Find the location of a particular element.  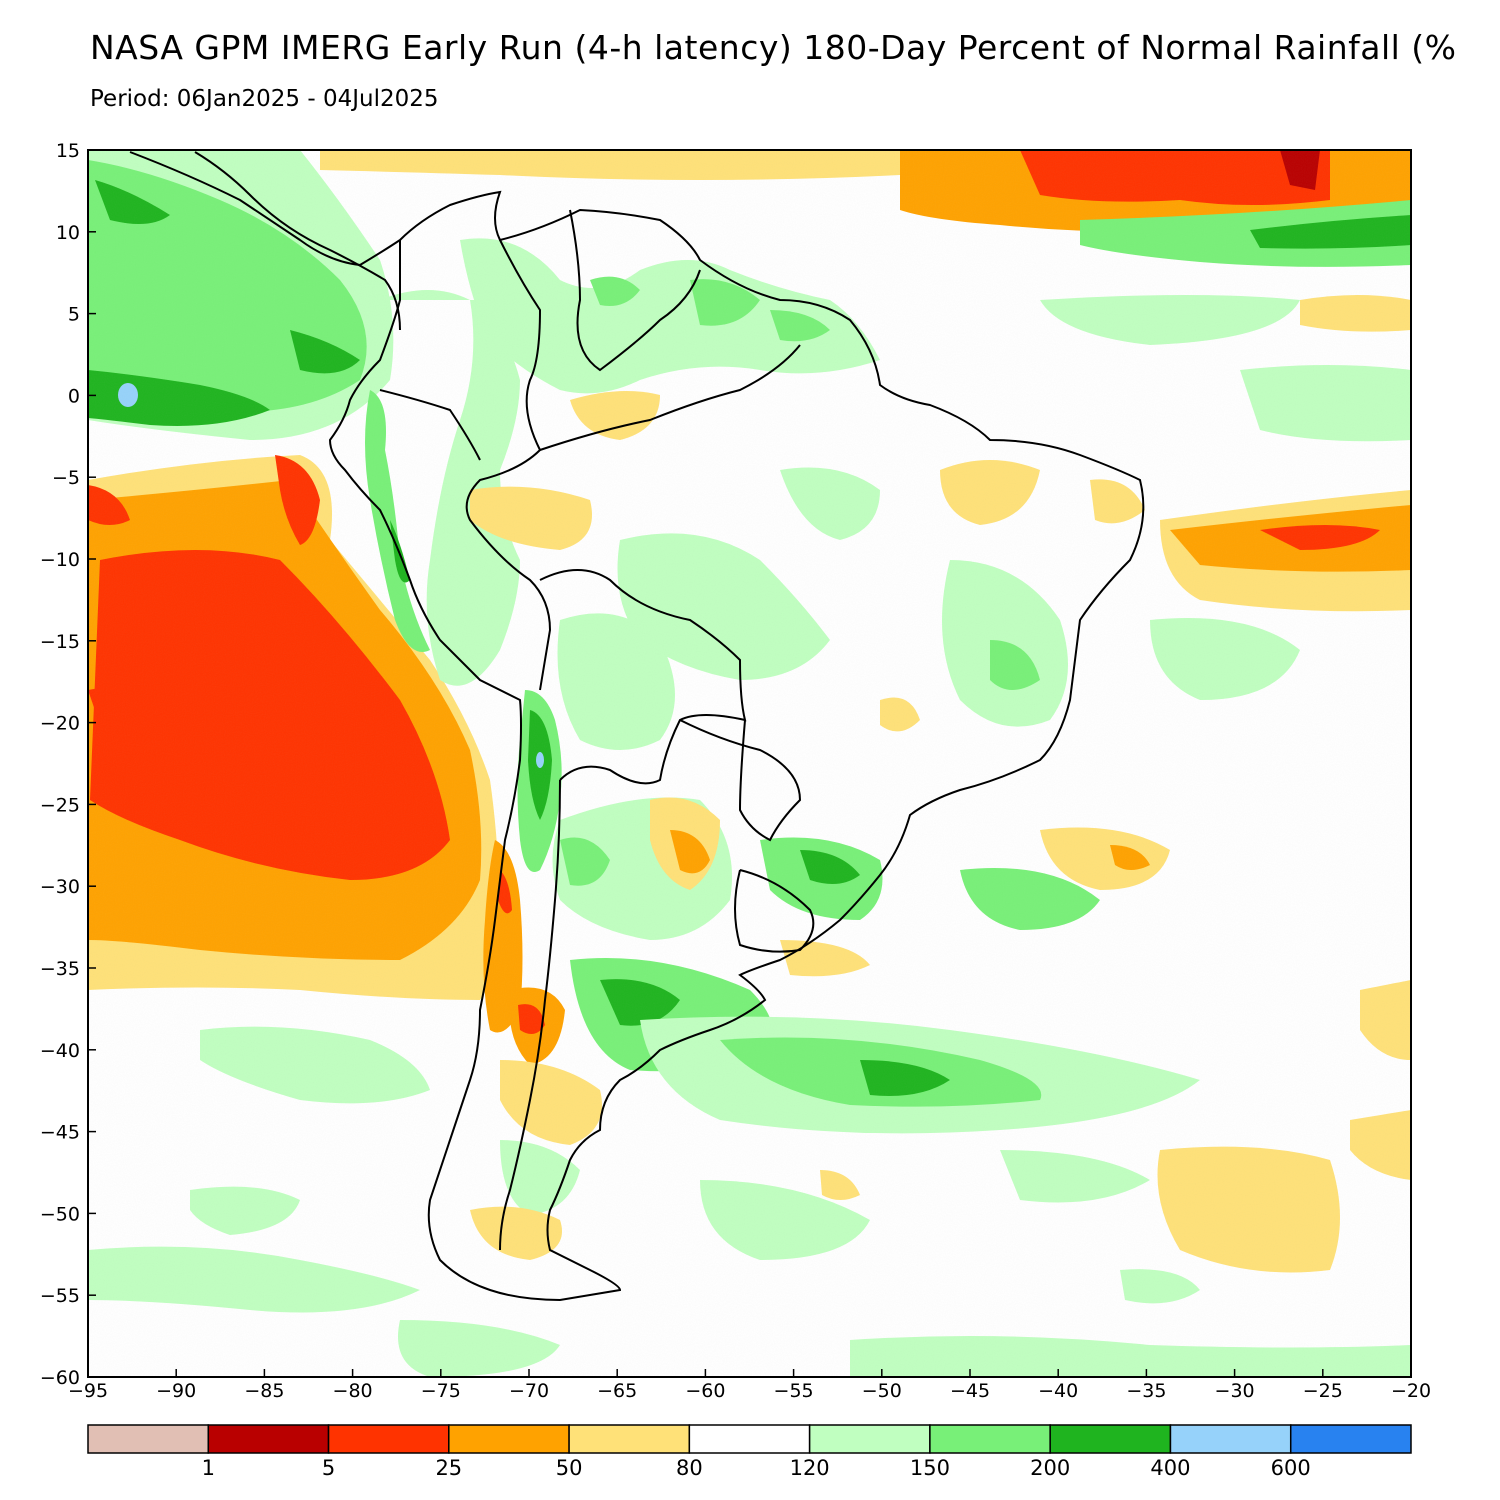

x-tick-label: −60 is located at coordinates (705, 1391).